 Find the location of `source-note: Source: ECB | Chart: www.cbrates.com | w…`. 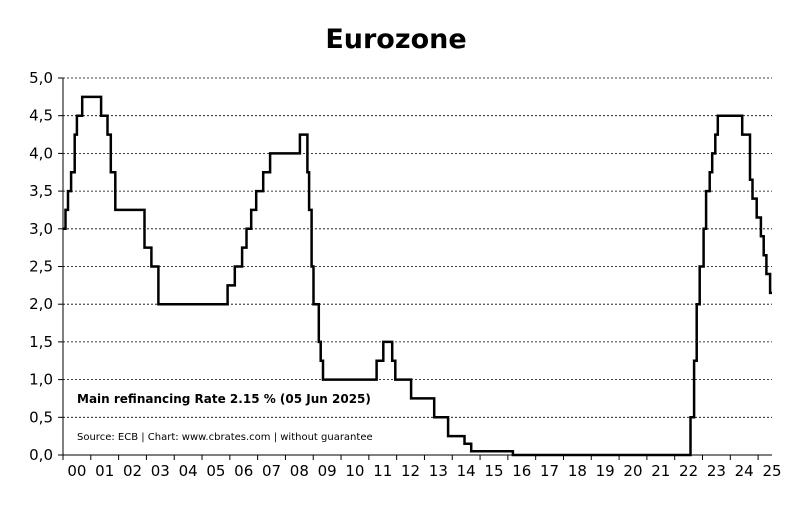

source-note: Source: ECB | Chart: www.cbrates.com | w… is located at coordinates (225, 437).